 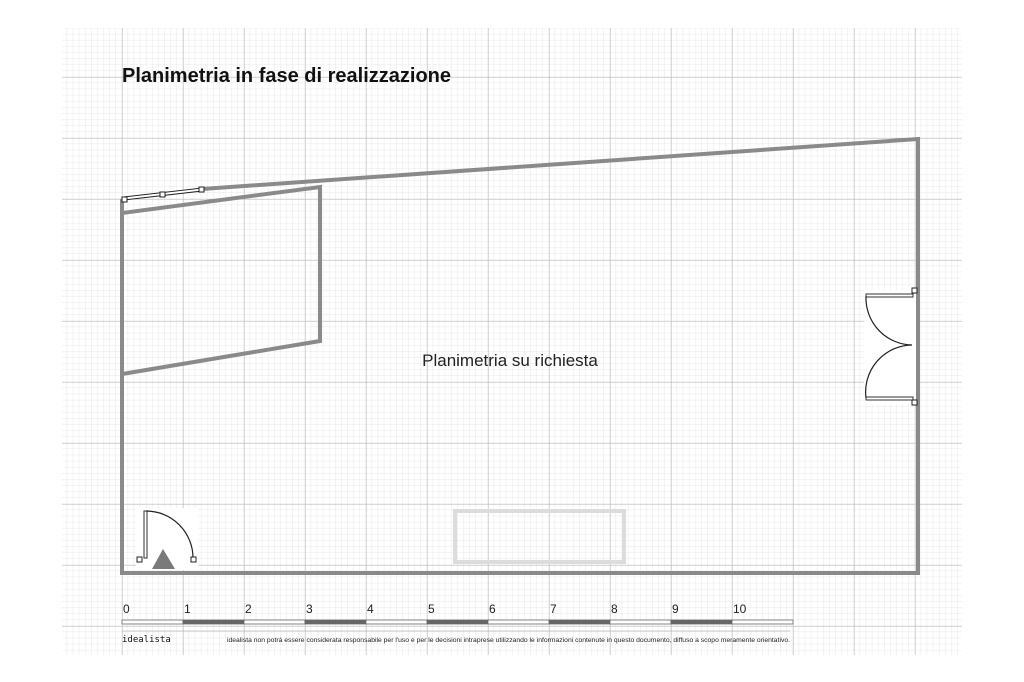 What do you see at coordinates (675, 609) in the screenshot?
I see `scale-tick-label: 9` at bounding box center [675, 609].